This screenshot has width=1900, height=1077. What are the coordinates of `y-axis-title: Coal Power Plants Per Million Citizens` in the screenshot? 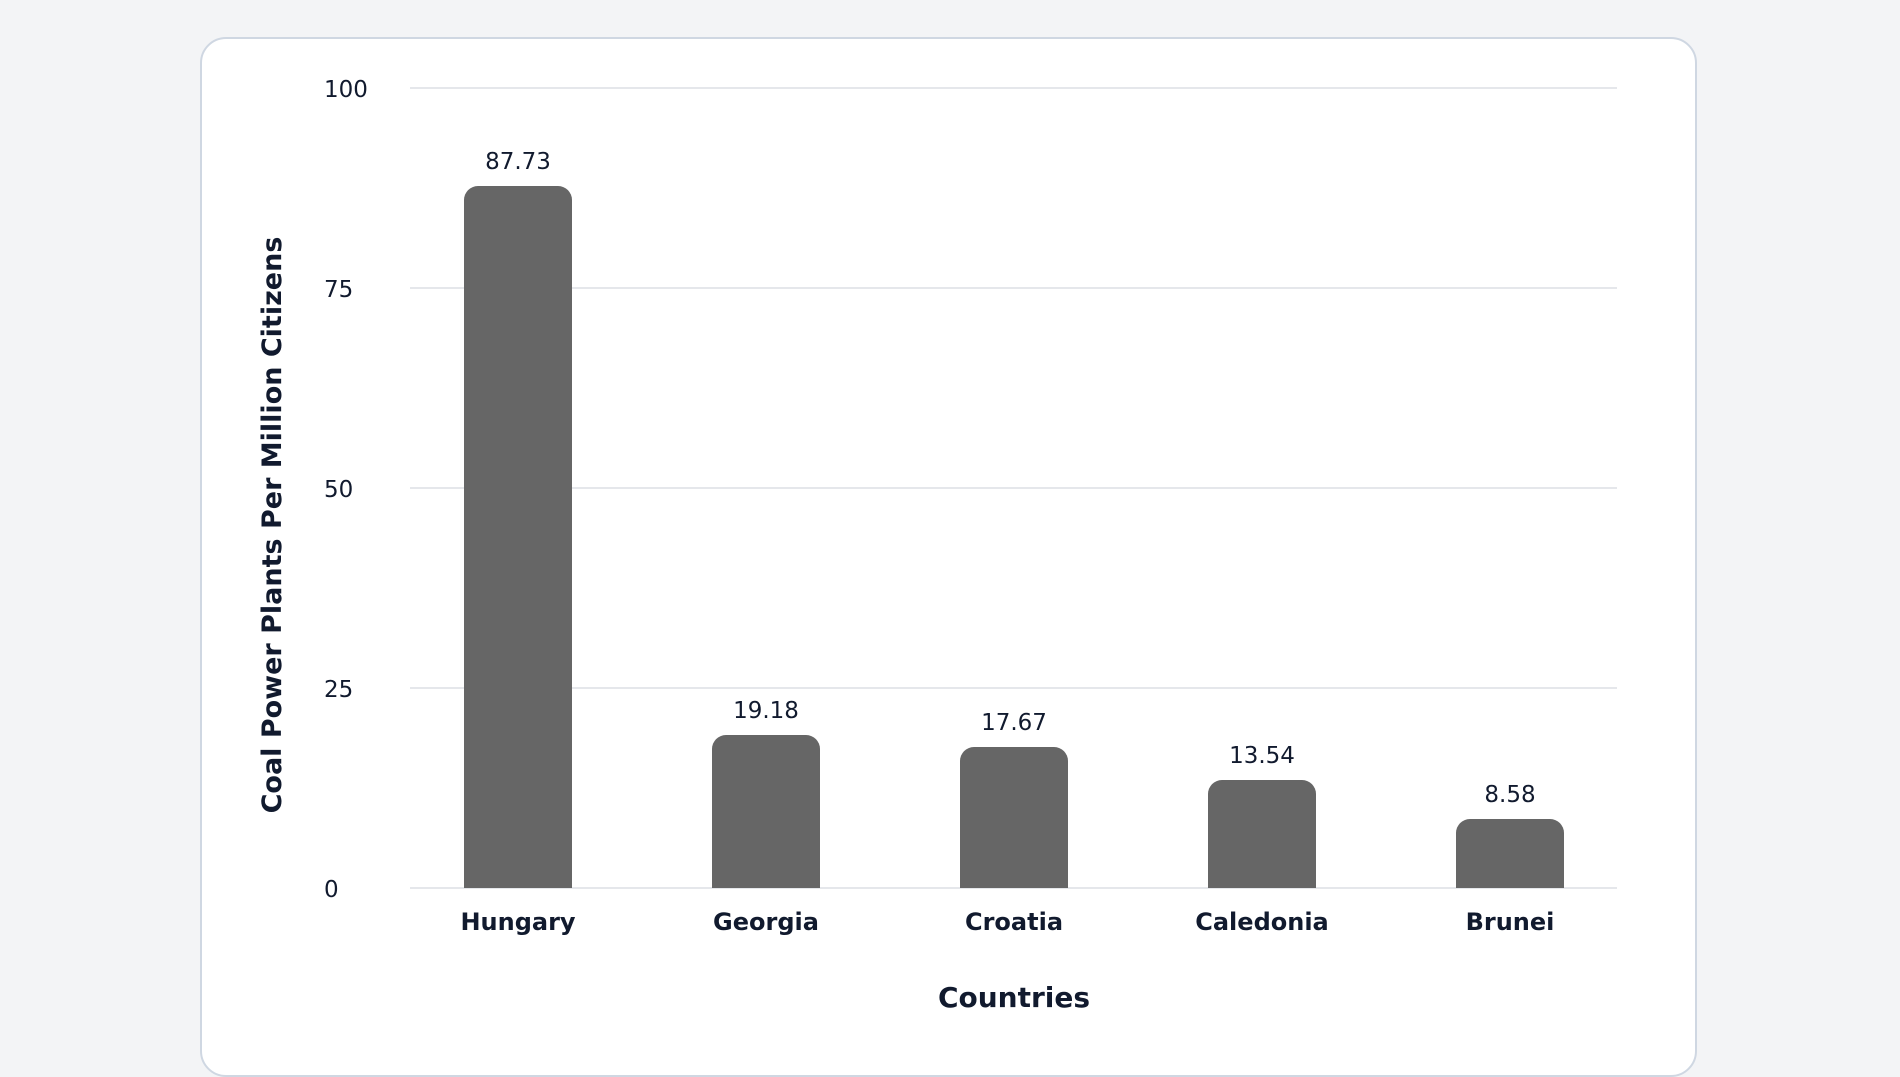 It's located at (272, 525).